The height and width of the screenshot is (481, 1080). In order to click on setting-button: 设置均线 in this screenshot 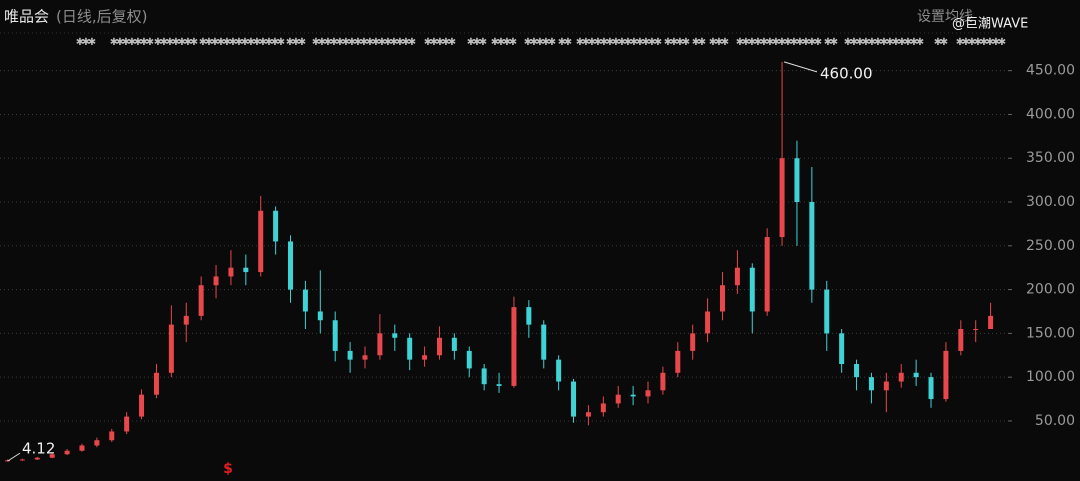, I will do `click(945, 17)`.